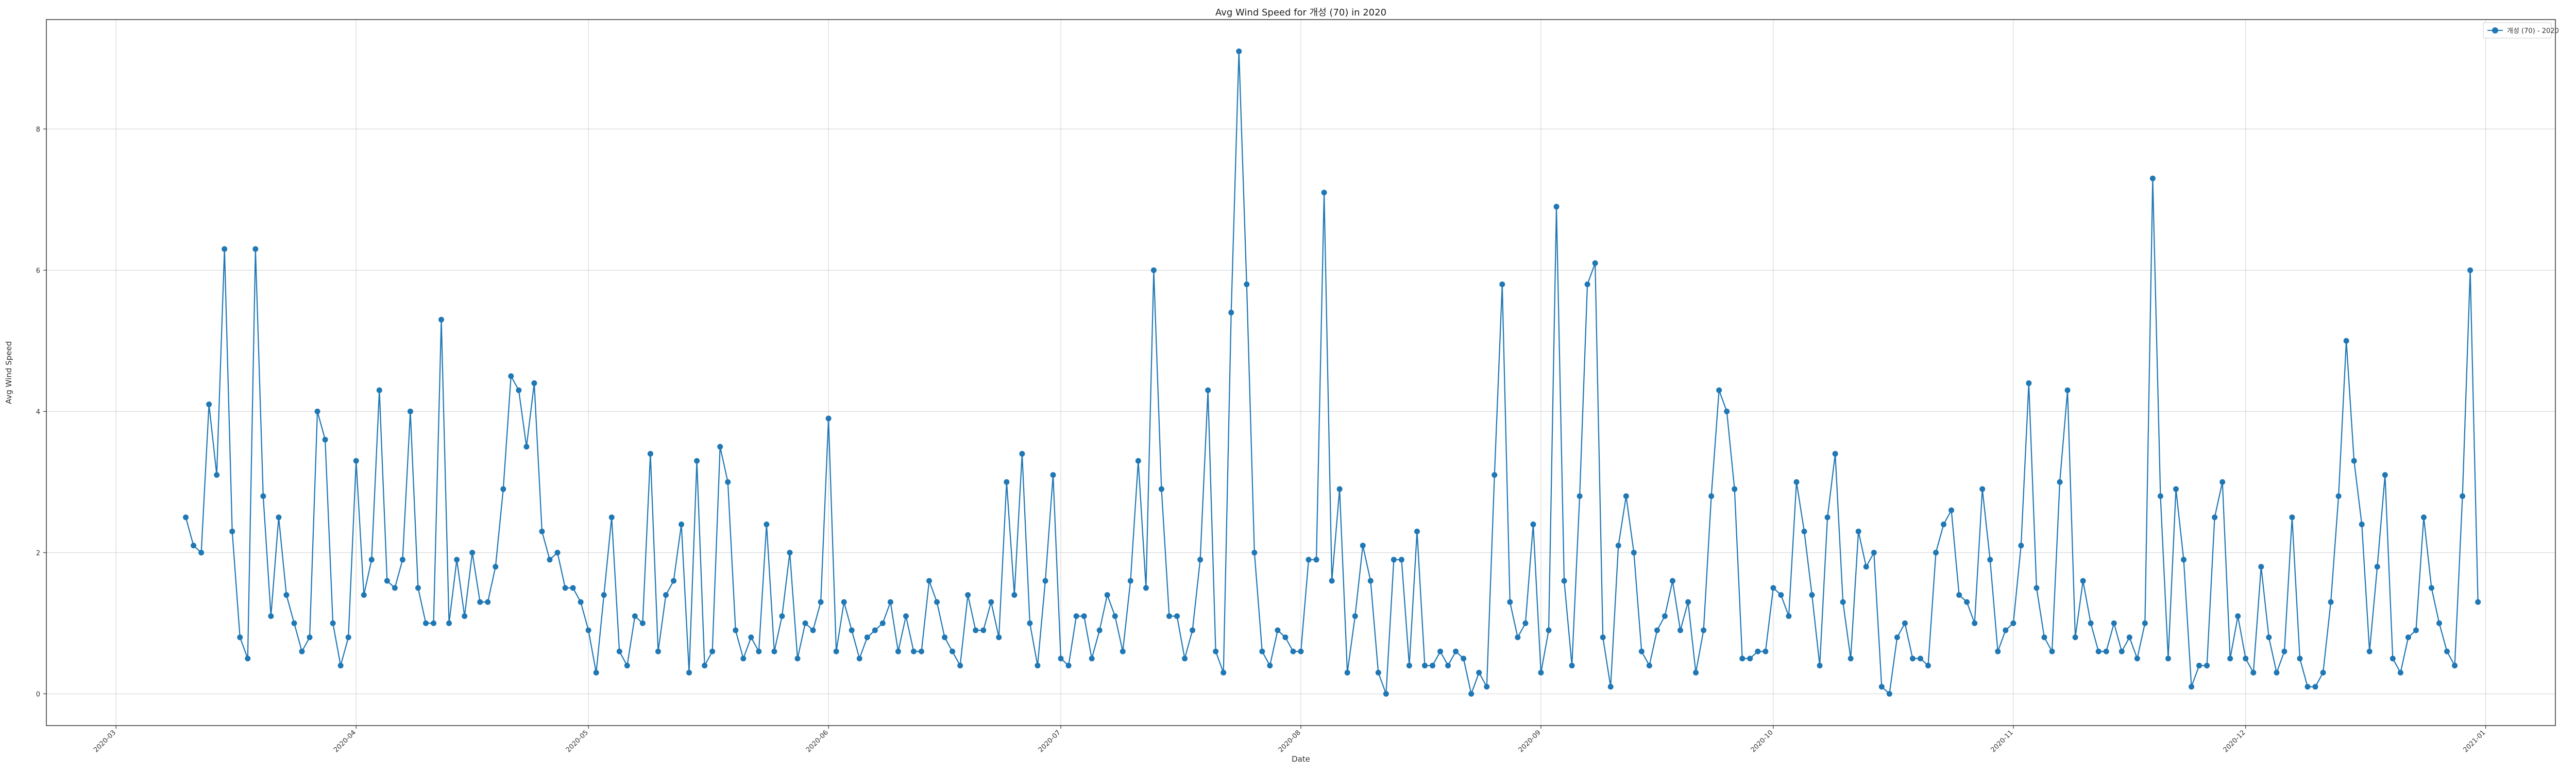 The height and width of the screenshot is (773, 2576). What do you see at coordinates (38, 412) in the screenshot?
I see `y-tick-label: 4` at bounding box center [38, 412].